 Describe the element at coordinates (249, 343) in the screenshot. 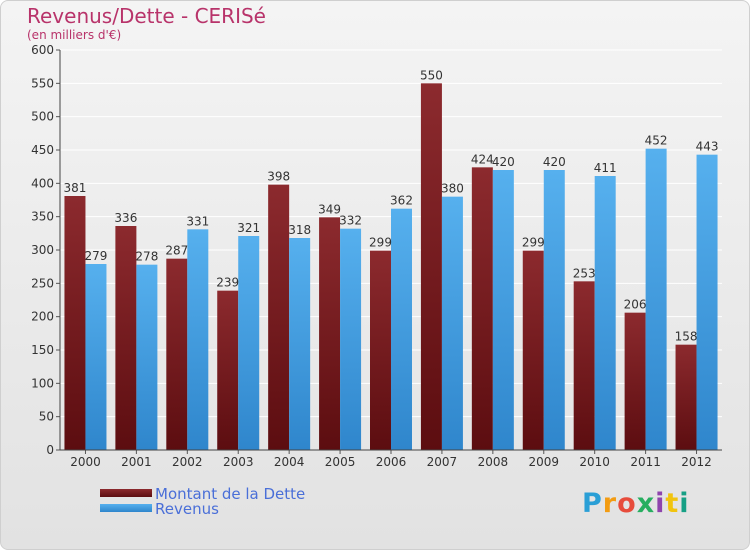

I see `bar-revenus-2003` at that location.